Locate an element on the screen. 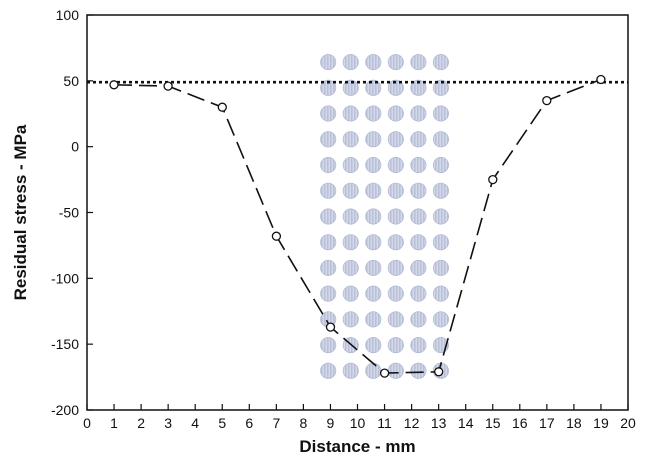 The height and width of the screenshot is (461, 649). x-tick-label: 0 is located at coordinates (87, 423).